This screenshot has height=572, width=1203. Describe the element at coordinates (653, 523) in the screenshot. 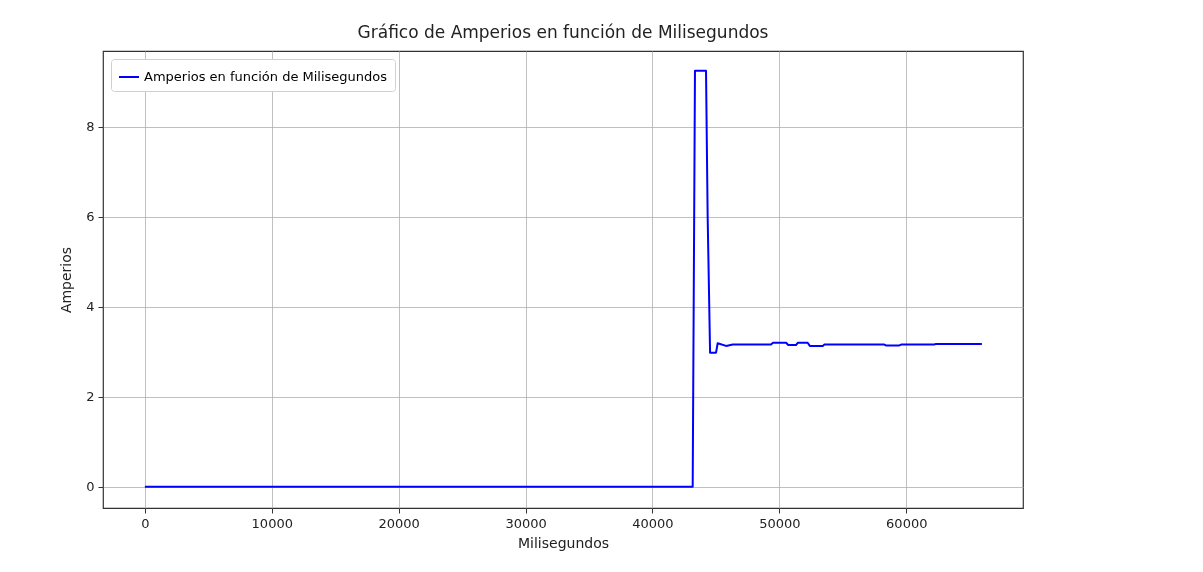

I see `x-tick-label: 40000` at that location.